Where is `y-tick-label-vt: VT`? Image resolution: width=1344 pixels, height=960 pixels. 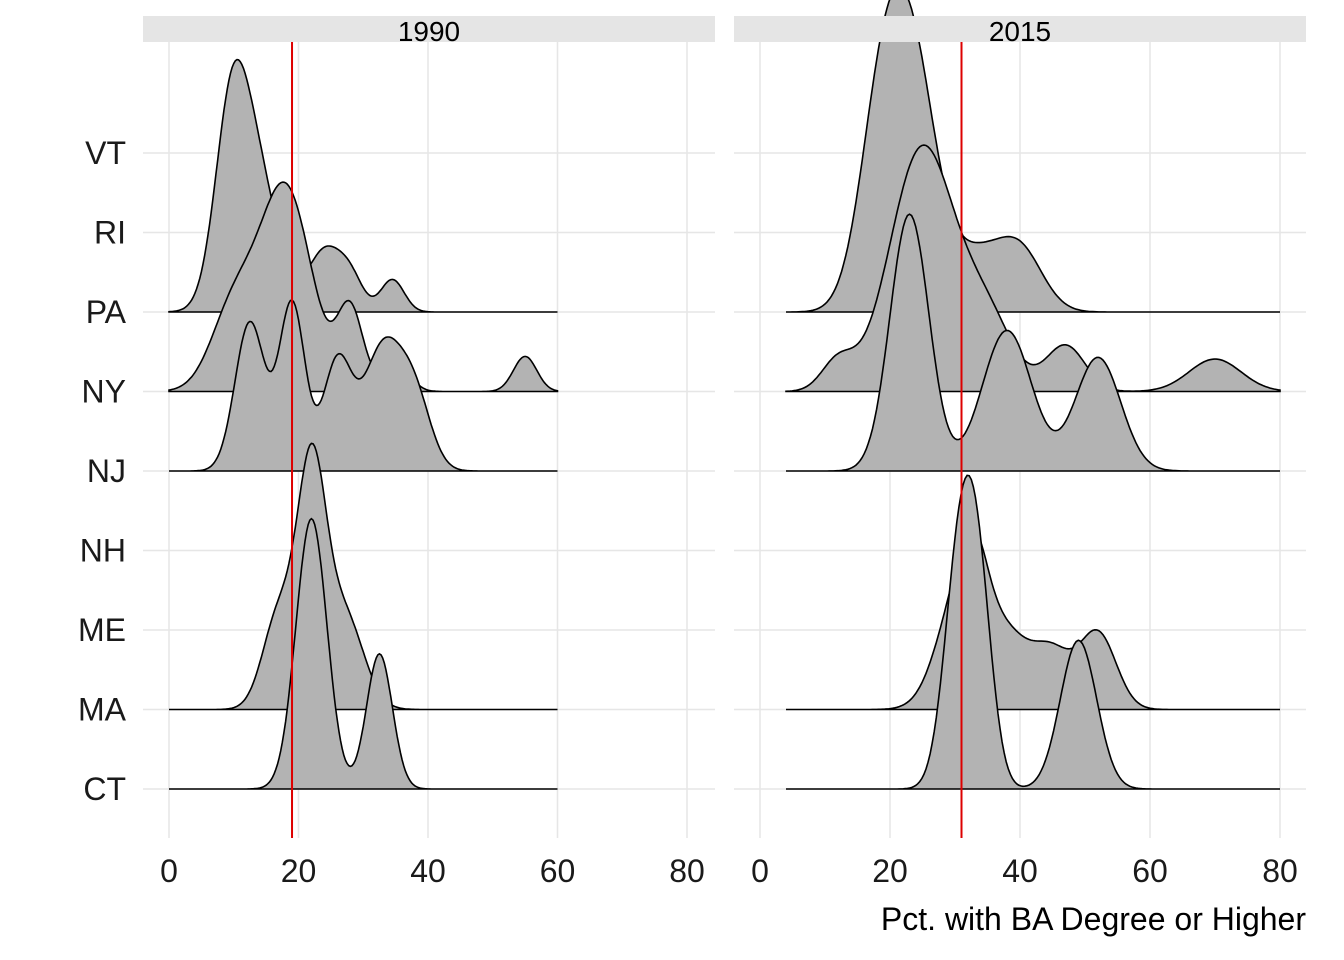
y-tick-label-vt: VT is located at coordinates (105, 153).